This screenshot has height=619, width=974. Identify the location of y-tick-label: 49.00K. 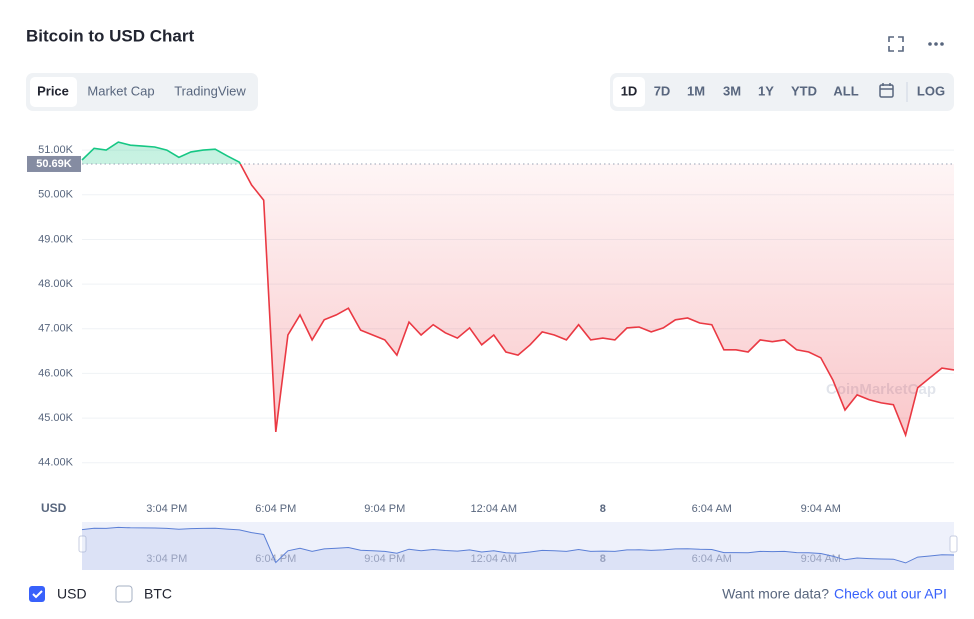
(56, 239).